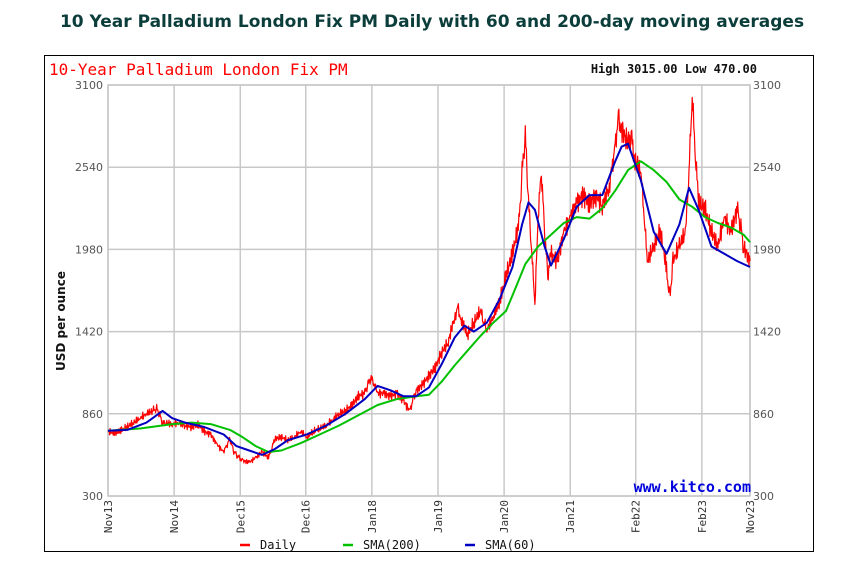  I want to click on y-ticks-right: 300 860 1420 1980 2540 3100, so click(767, 291).